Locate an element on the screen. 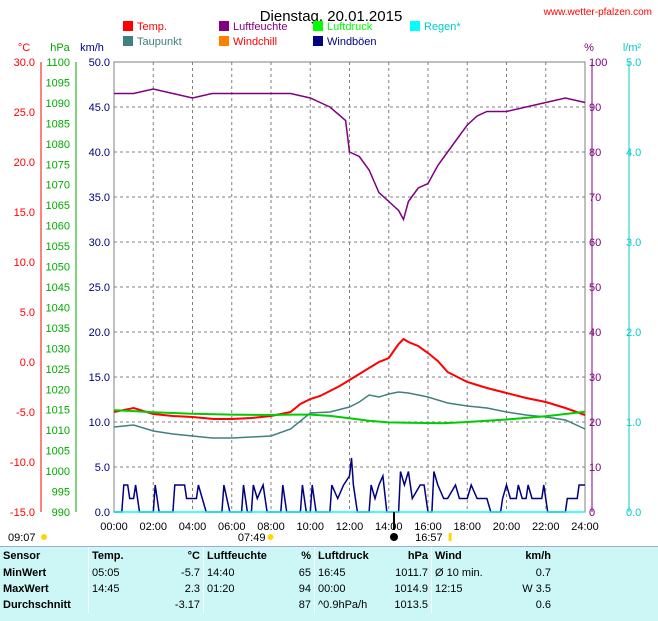  humidity-tick-label: 30 is located at coordinates (595, 378).